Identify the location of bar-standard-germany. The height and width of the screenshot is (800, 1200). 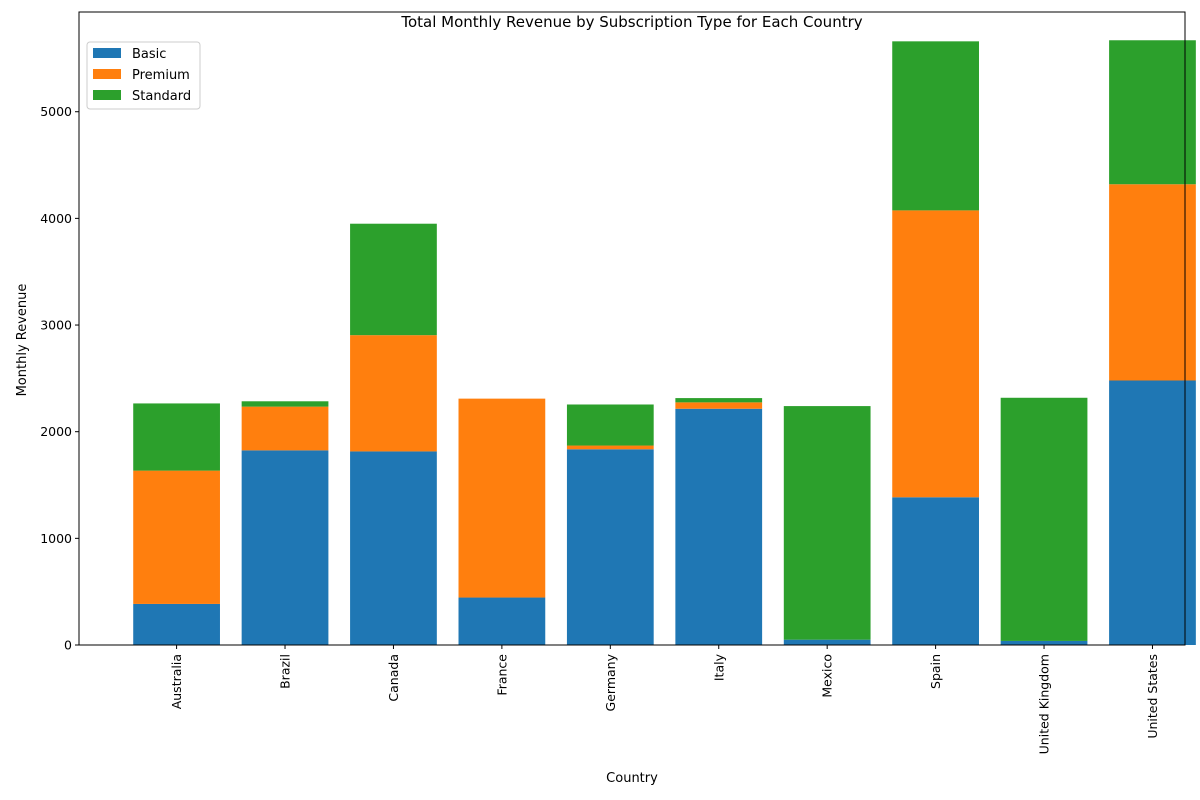
(610, 425).